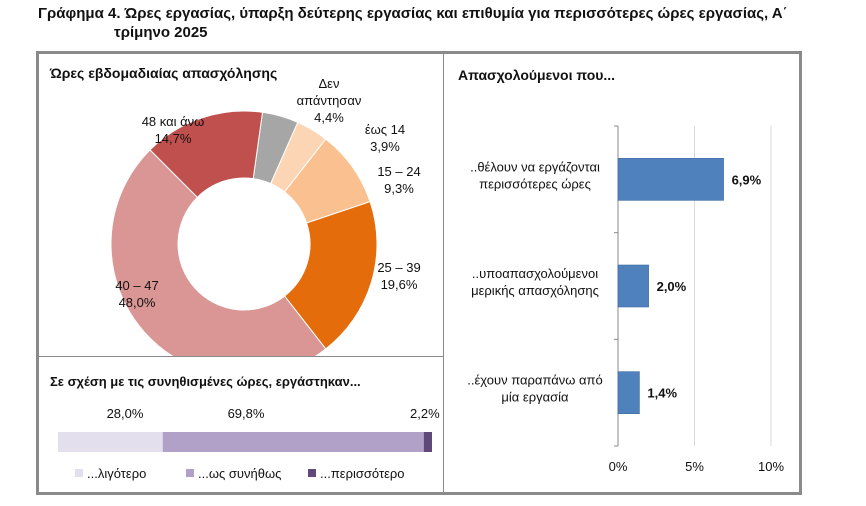  Describe the element at coordinates (618, 466) in the screenshot. I see `hbar-x-tick-label-0: 0%` at that location.